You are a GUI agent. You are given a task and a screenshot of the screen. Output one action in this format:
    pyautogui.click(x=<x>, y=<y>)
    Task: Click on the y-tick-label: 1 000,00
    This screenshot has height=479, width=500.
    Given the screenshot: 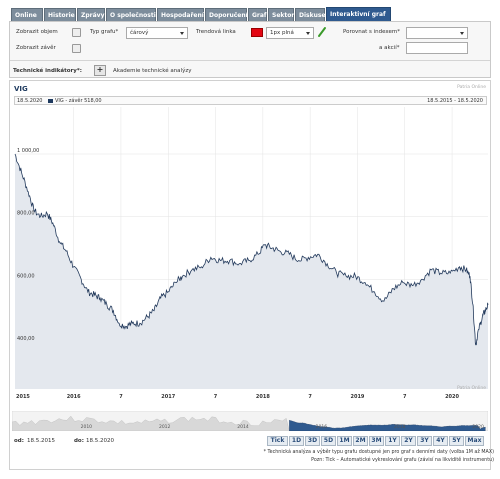 What is the action you would take?
    pyautogui.click(x=28, y=151)
    